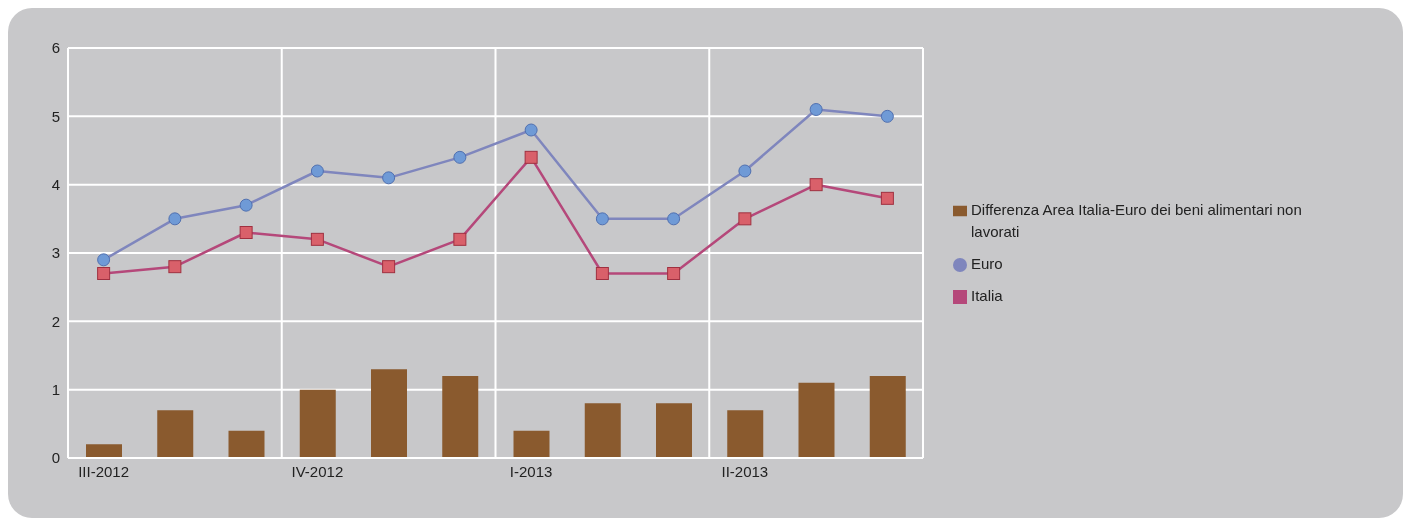 The height and width of the screenshot is (532, 1415). I want to click on x-tick-label: IV-2012, so click(317, 471).